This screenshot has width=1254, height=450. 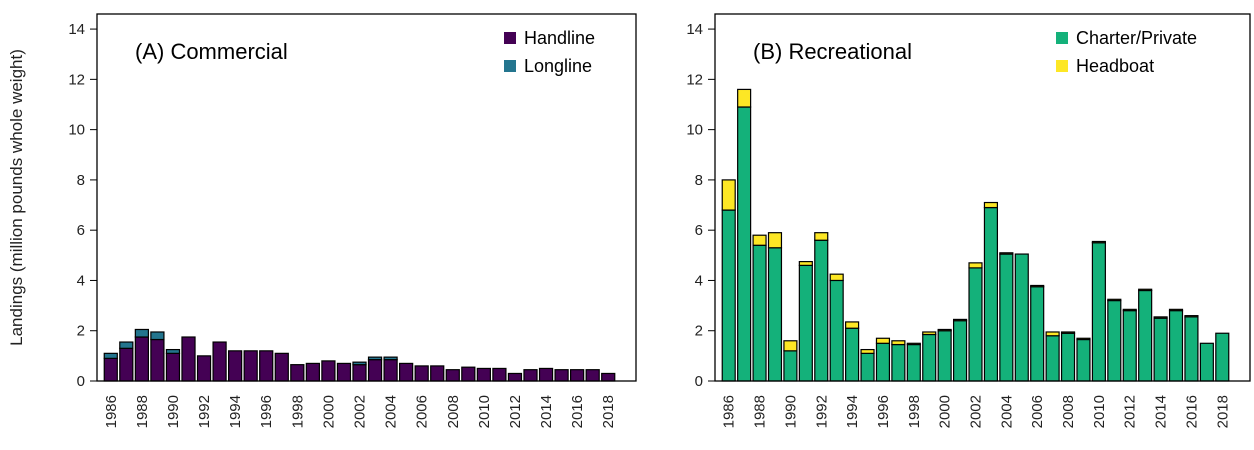 What do you see at coordinates (559, 38) in the screenshot?
I see `legend-label: Handline` at bounding box center [559, 38].